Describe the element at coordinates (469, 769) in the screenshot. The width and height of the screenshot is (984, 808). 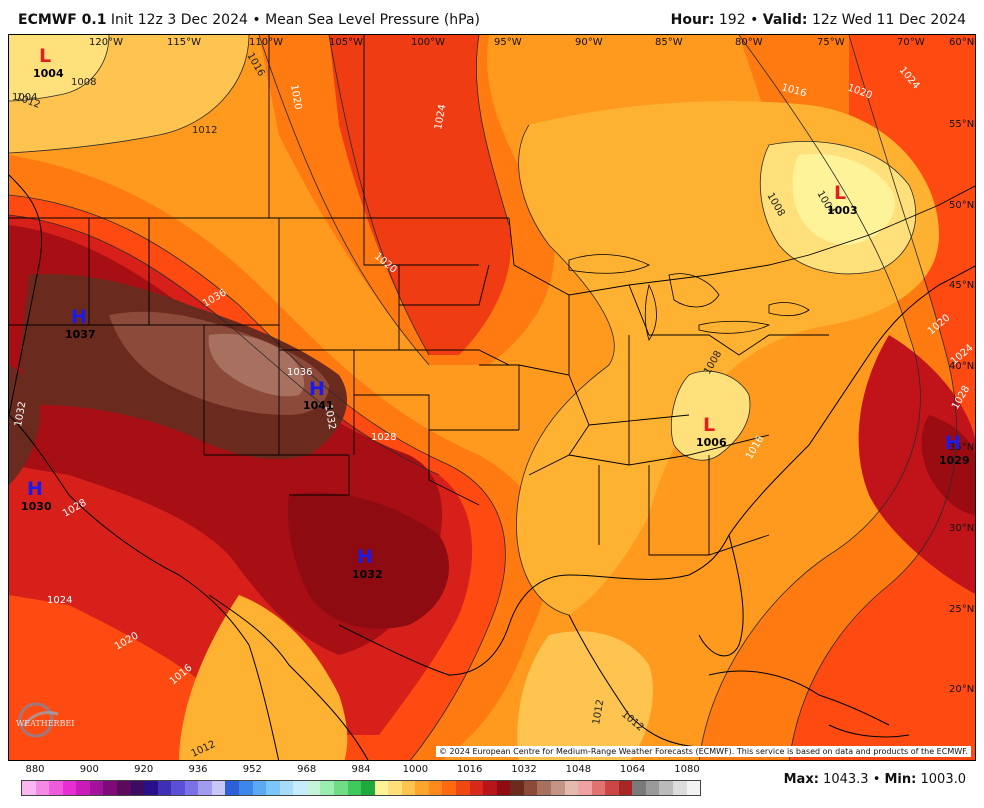
I see `colorbar-label: 1016` at that location.